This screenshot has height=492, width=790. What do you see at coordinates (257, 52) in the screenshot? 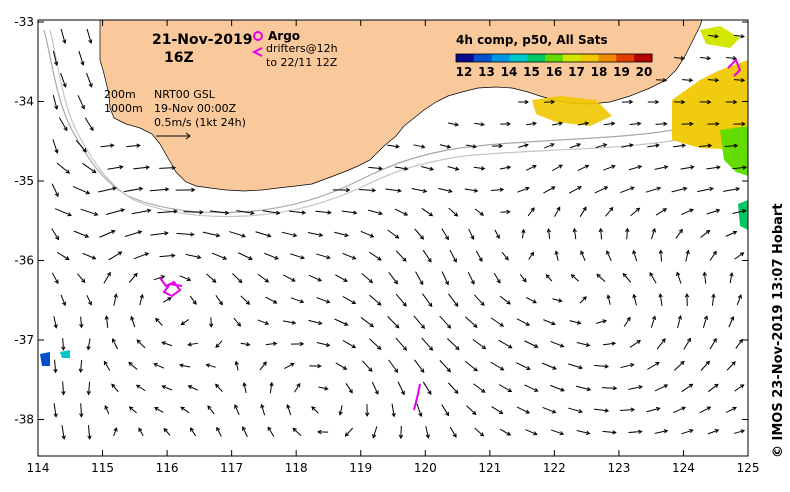
I see `drifter-icon` at bounding box center [257, 52].